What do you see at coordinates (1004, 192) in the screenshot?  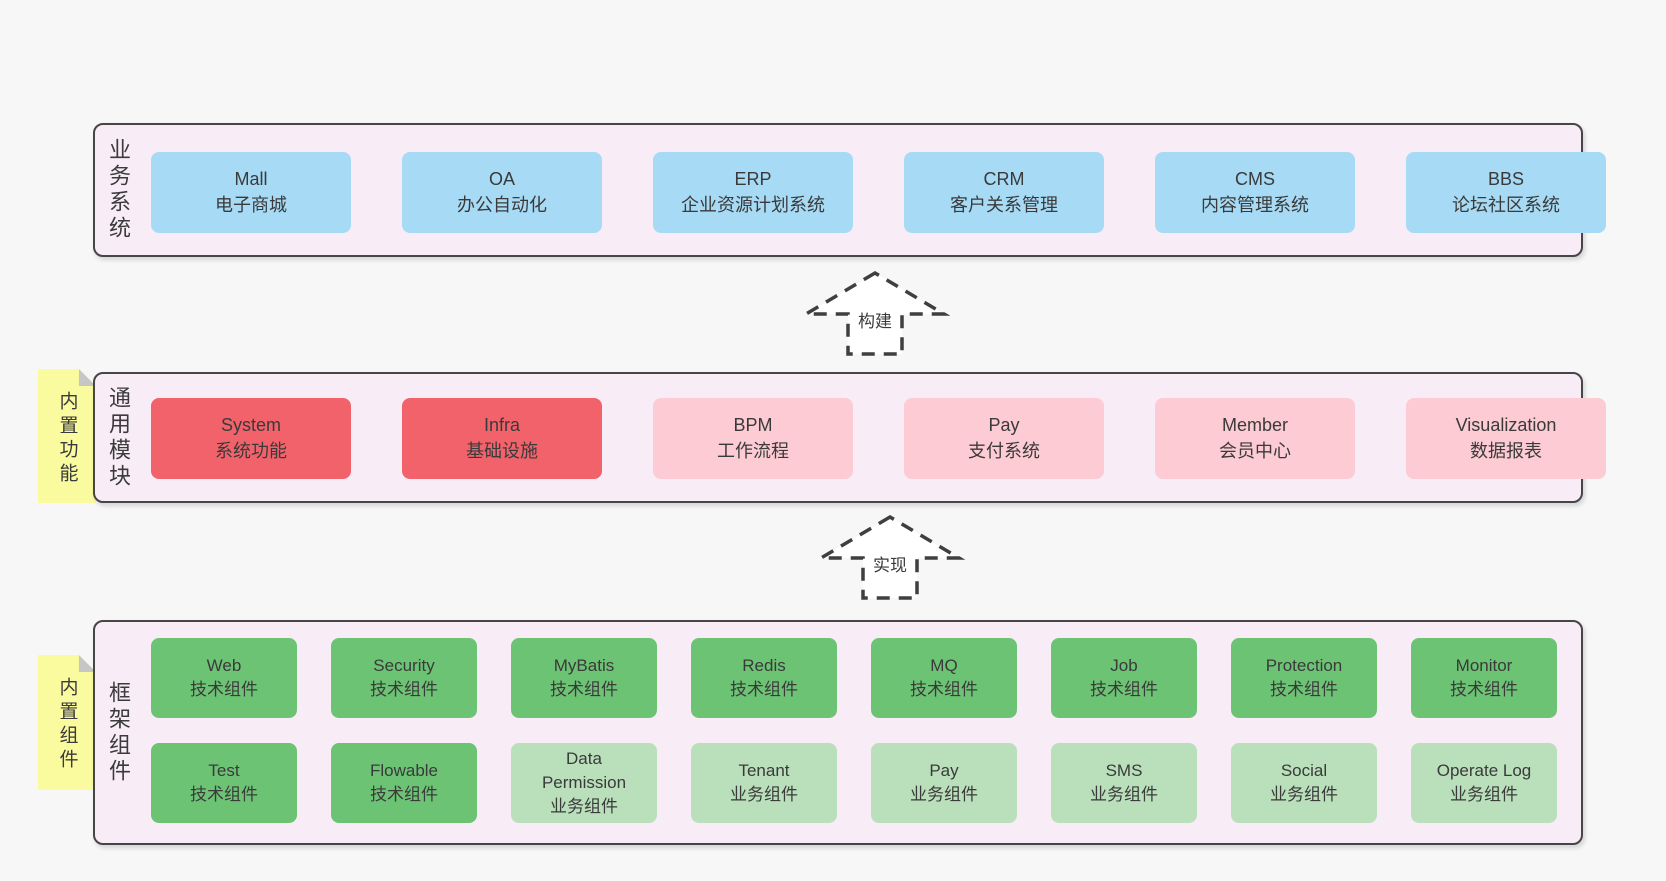 I see `box-crm: CRM 客户关系管理` at bounding box center [1004, 192].